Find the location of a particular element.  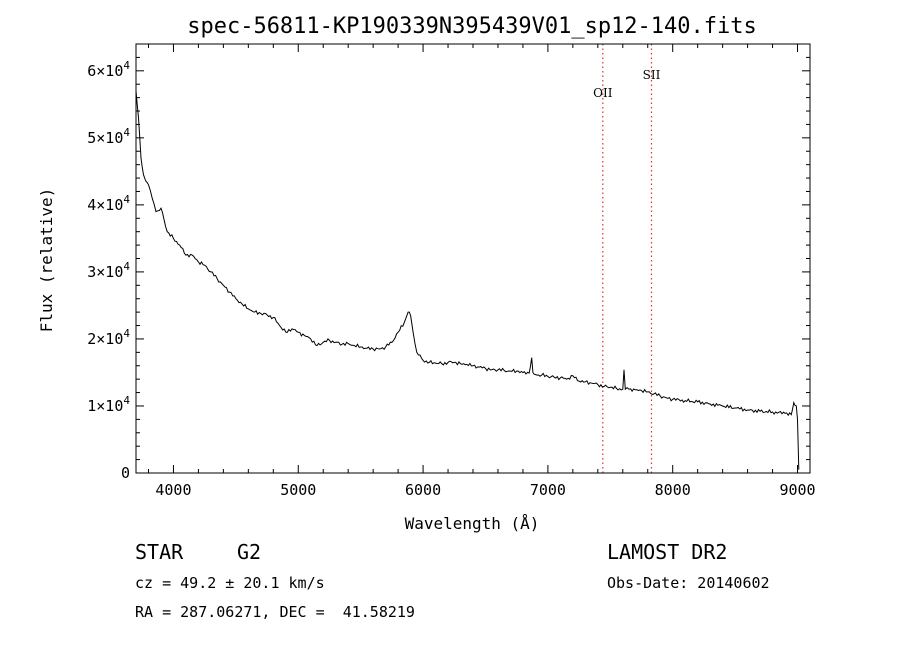

coordinates: RA = 287.06271, DEC = 41.58219 is located at coordinates (275, 612).